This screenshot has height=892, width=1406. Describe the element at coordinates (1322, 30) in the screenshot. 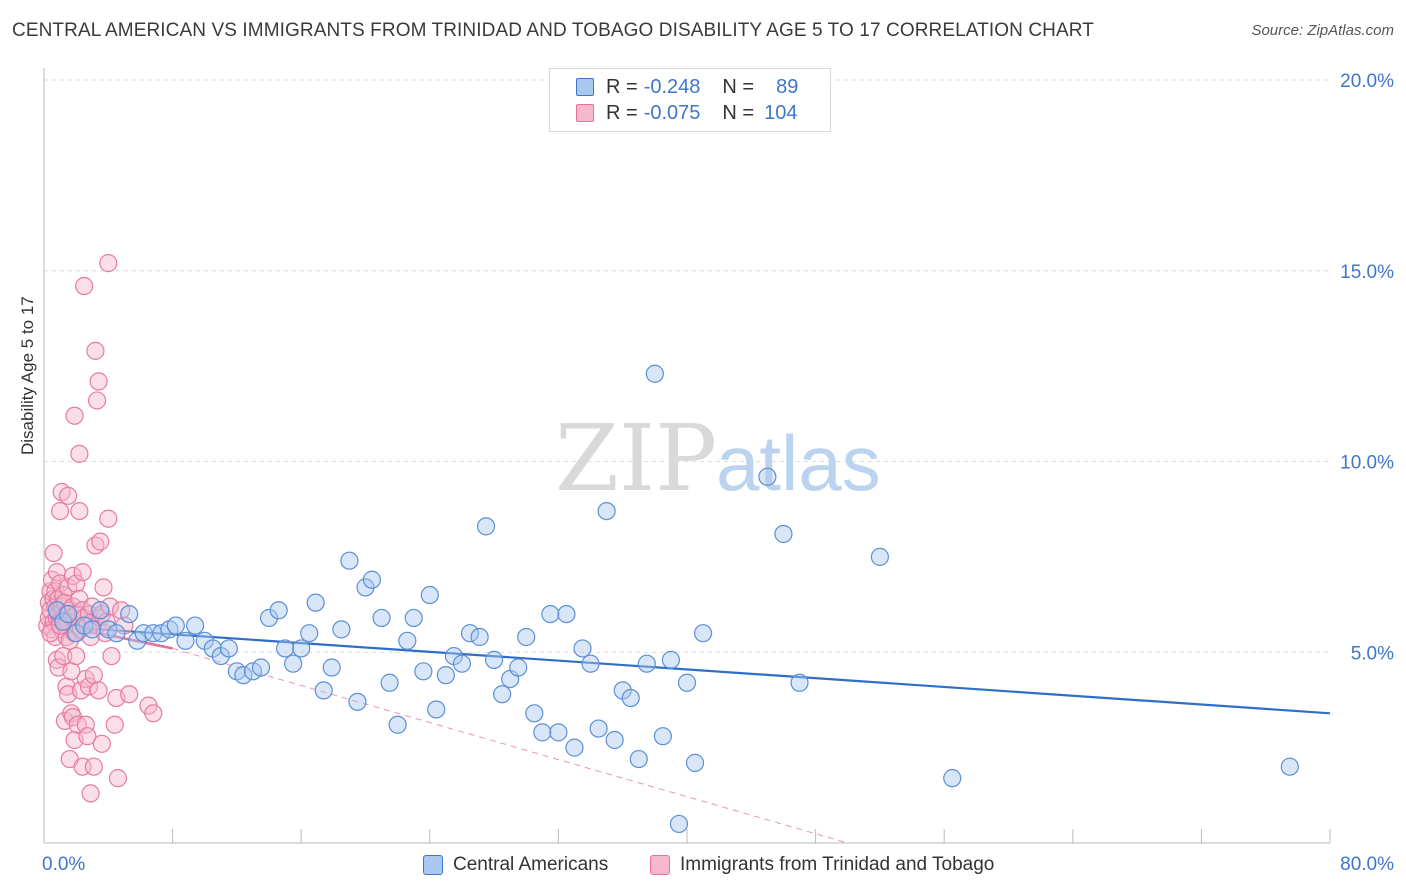

I see `source-label: Source: ZipAtlas.com` at that location.